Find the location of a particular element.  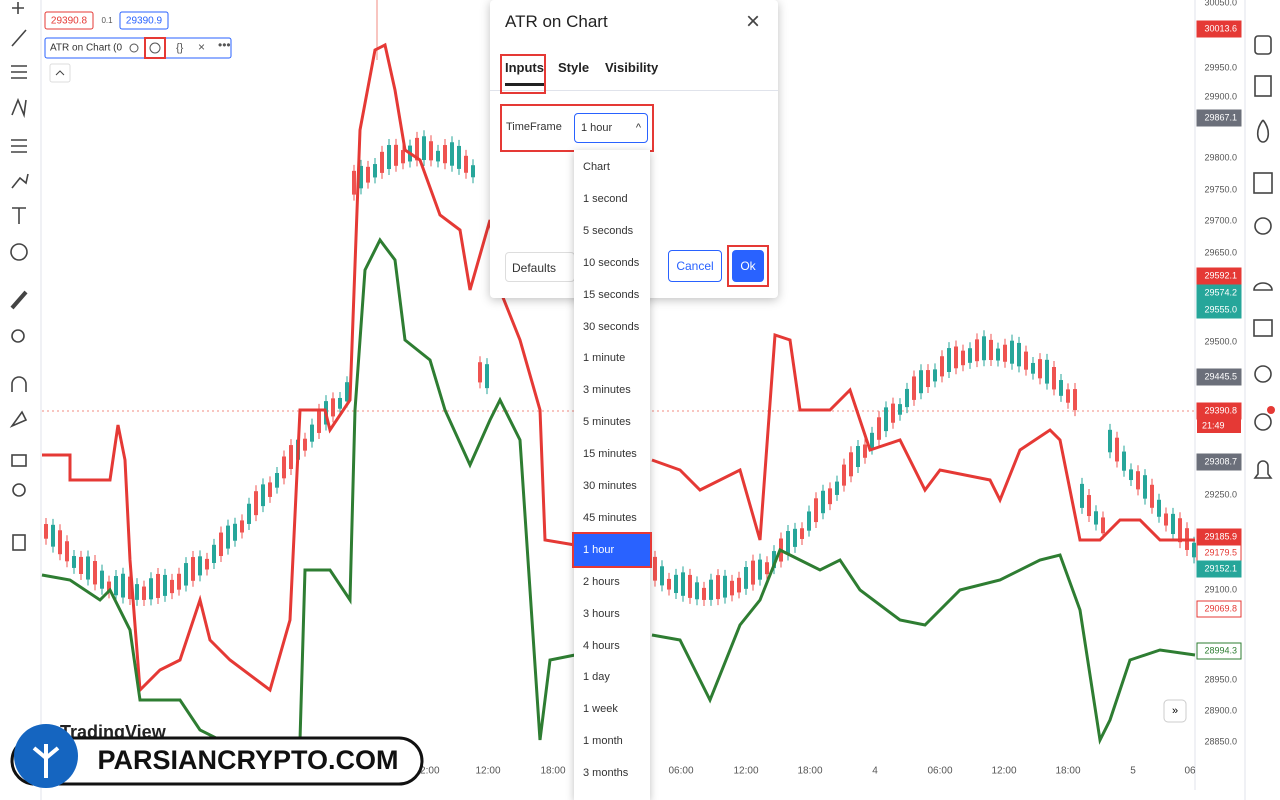

eye-icon is located at coordinates (134, 48).